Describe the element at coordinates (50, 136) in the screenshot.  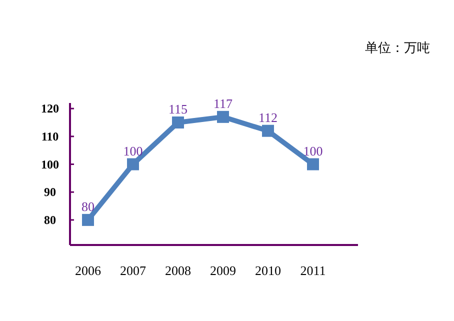
I see `y-tick-label: 110` at that location.